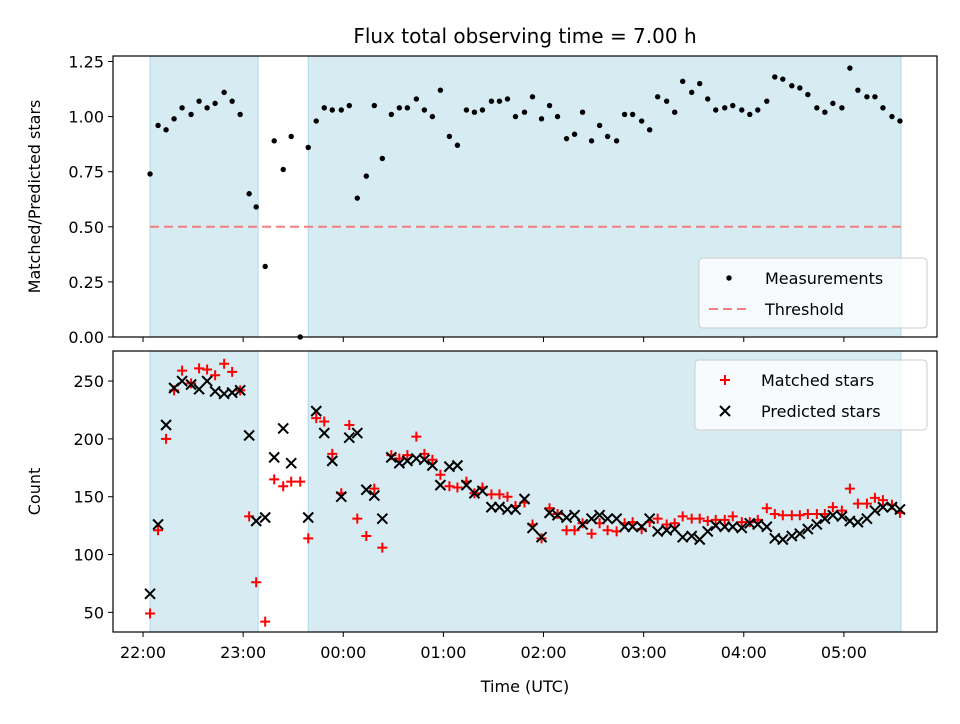 This screenshot has height=724, width=960. I want to click on x-tick-label: 23:00, so click(243, 652).